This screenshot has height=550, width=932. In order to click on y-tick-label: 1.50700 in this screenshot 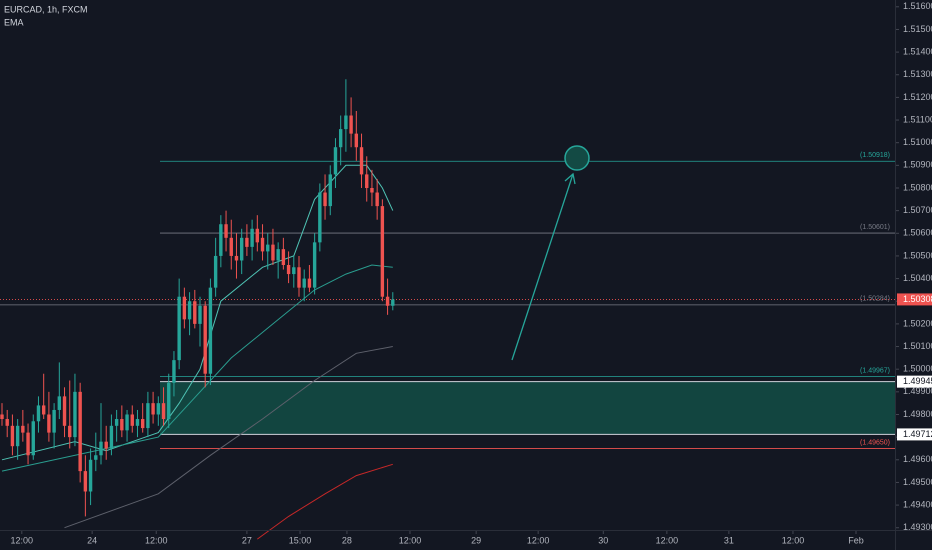, I will do `click(917, 210)`.